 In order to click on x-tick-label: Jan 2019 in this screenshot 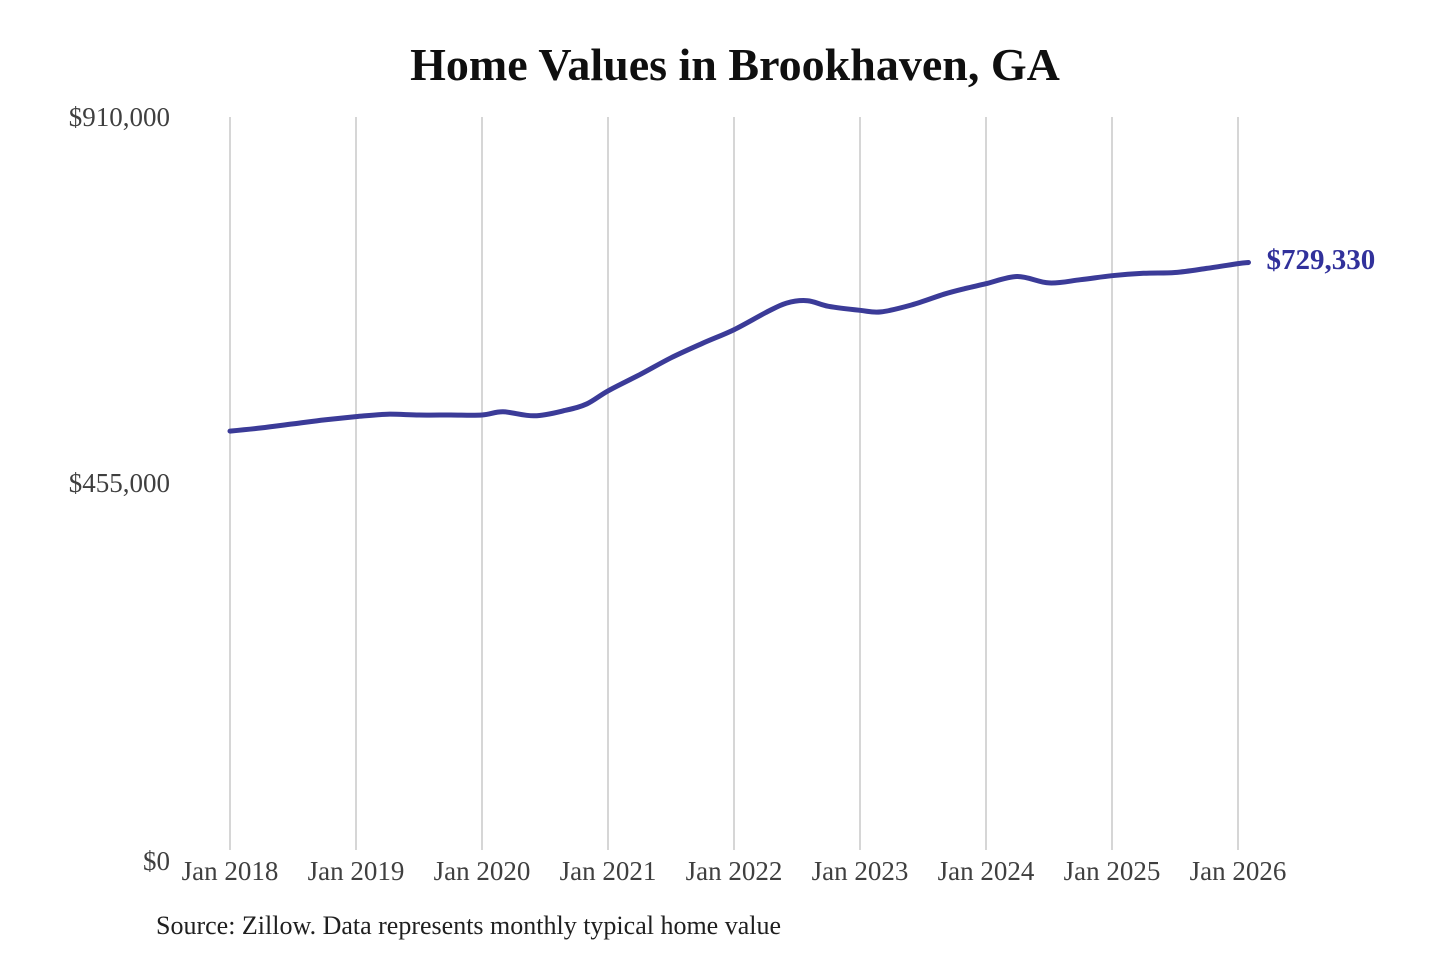, I will do `click(356, 871)`.